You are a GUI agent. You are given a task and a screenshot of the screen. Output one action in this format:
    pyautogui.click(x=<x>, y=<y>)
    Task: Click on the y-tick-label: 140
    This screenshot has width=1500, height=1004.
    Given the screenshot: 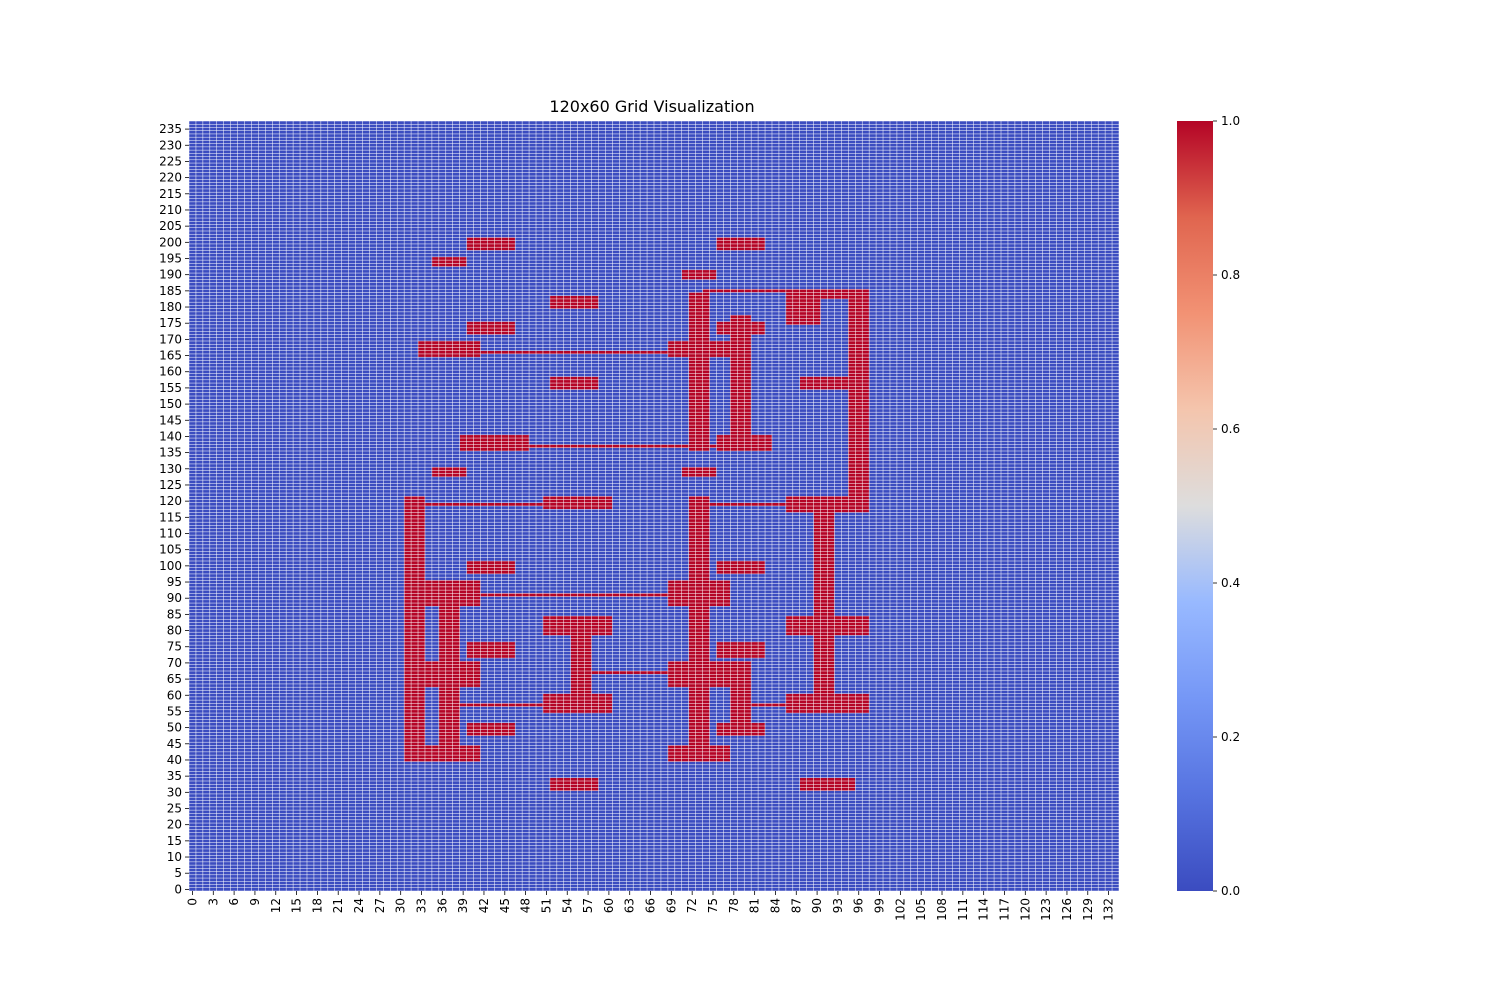 What is the action you would take?
    pyautogui.click(x=170, y=436)
    